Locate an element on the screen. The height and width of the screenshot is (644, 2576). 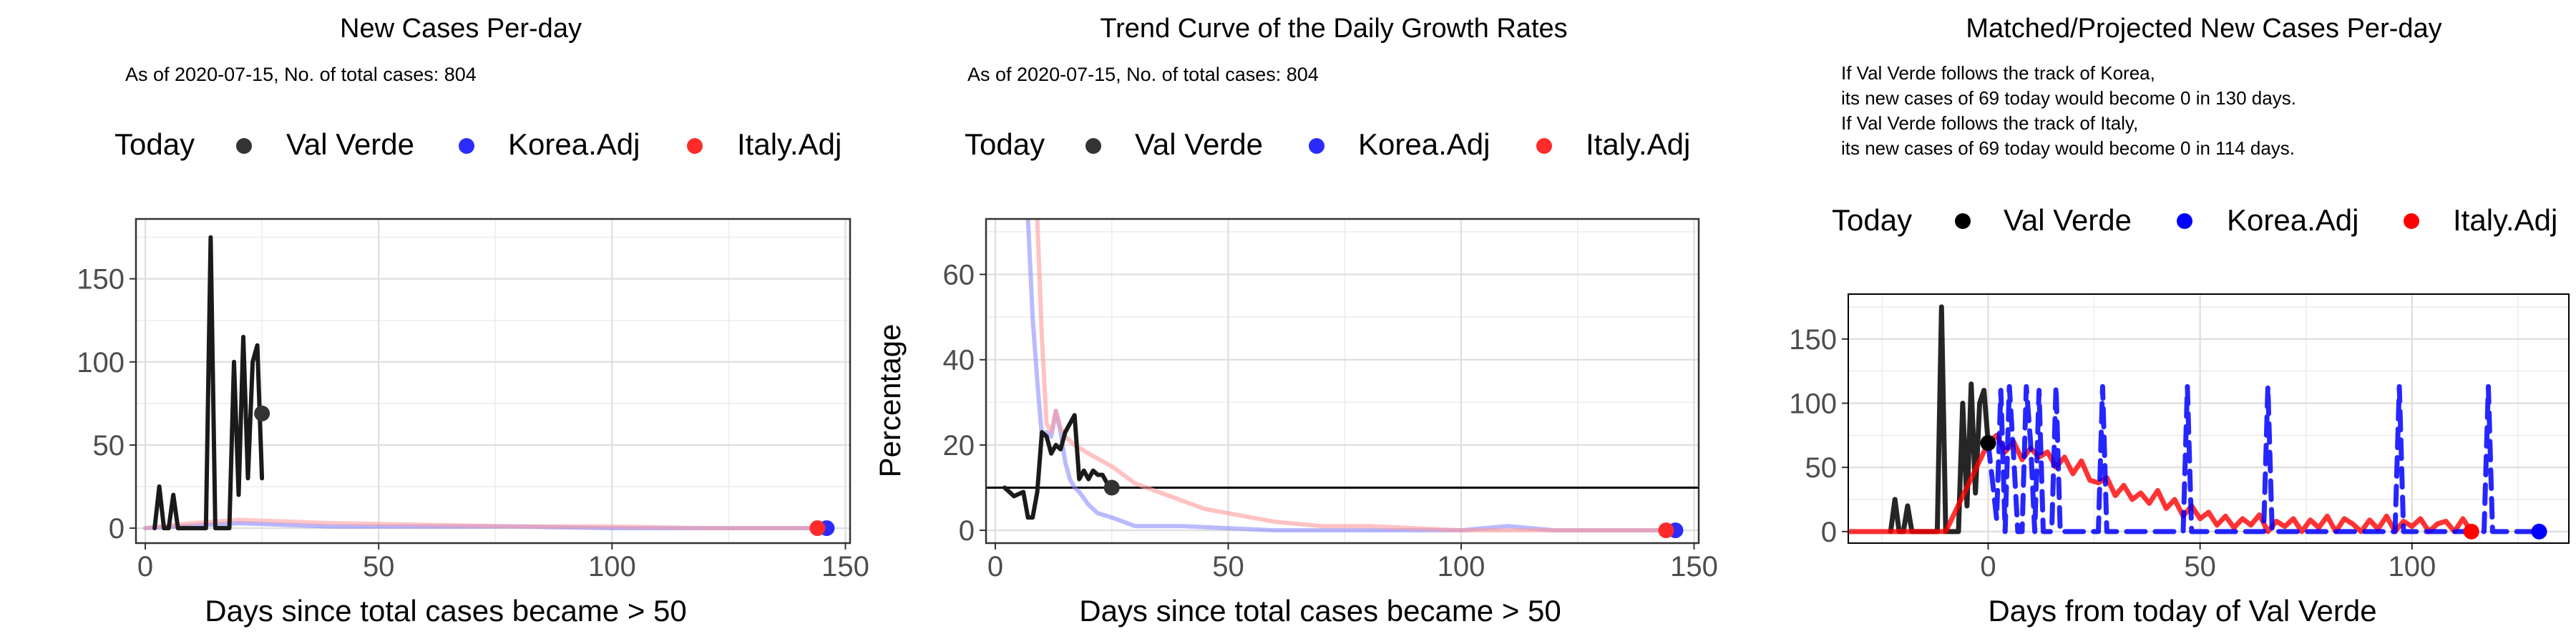
y-tick-label: 40 is located at coordinates (959, 360).